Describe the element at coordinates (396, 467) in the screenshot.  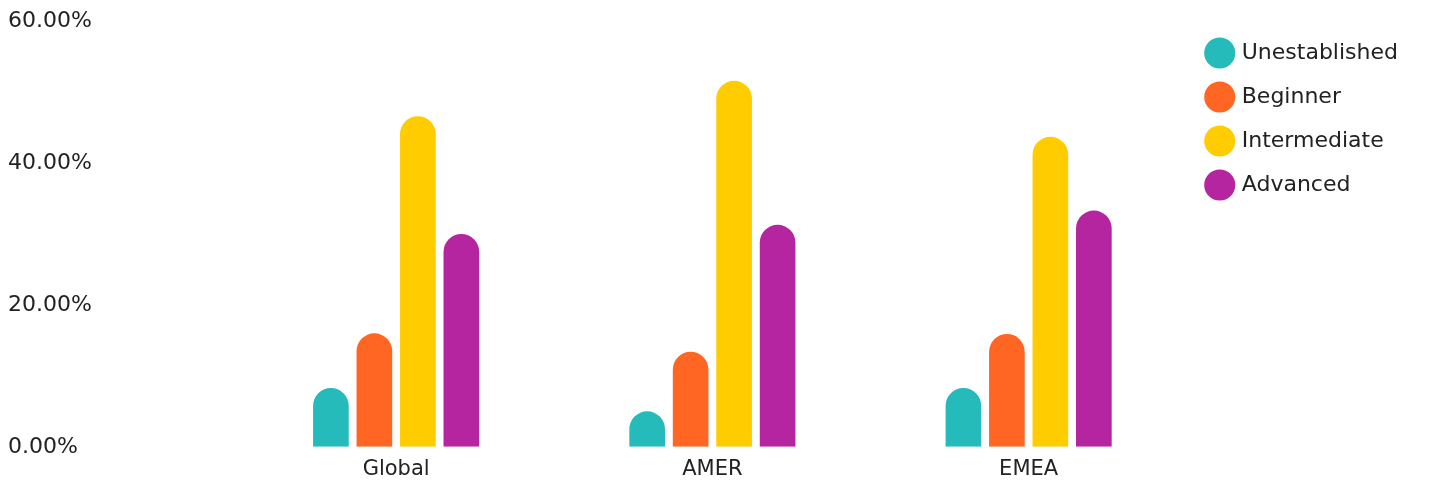
I see `x-tick-label: Global` at that location.